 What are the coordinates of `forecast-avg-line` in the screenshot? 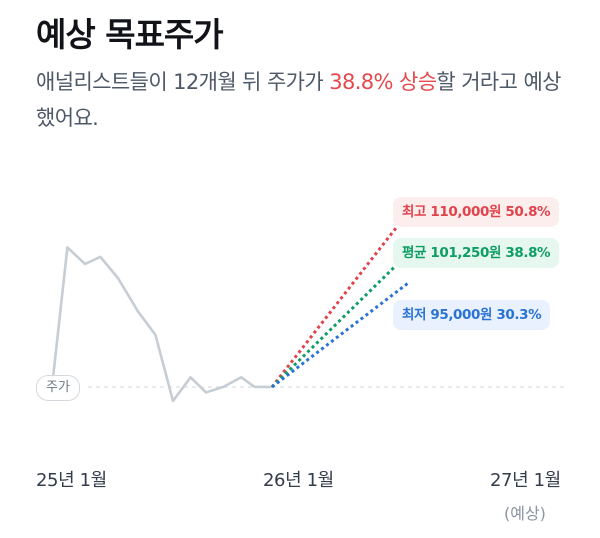 It's located at (340, 320).